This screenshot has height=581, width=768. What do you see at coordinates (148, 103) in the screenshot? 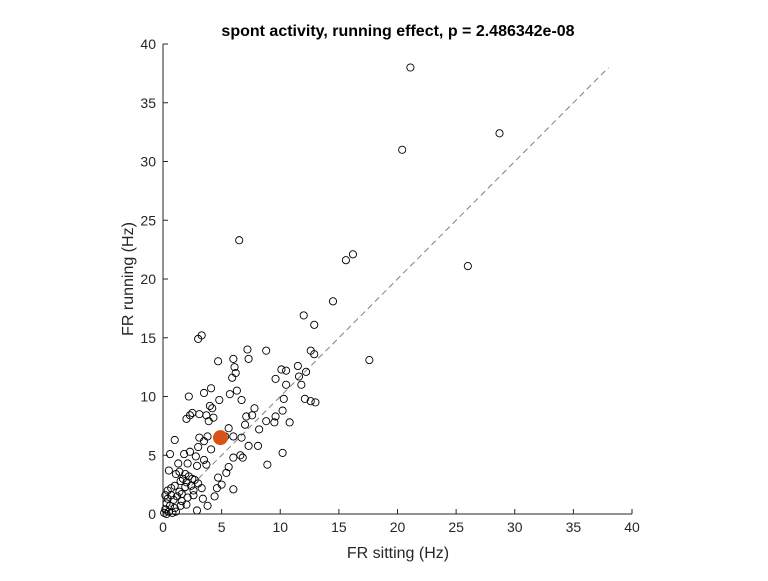
I see `y-tick-label: 35` at bounding box center [148, 103].